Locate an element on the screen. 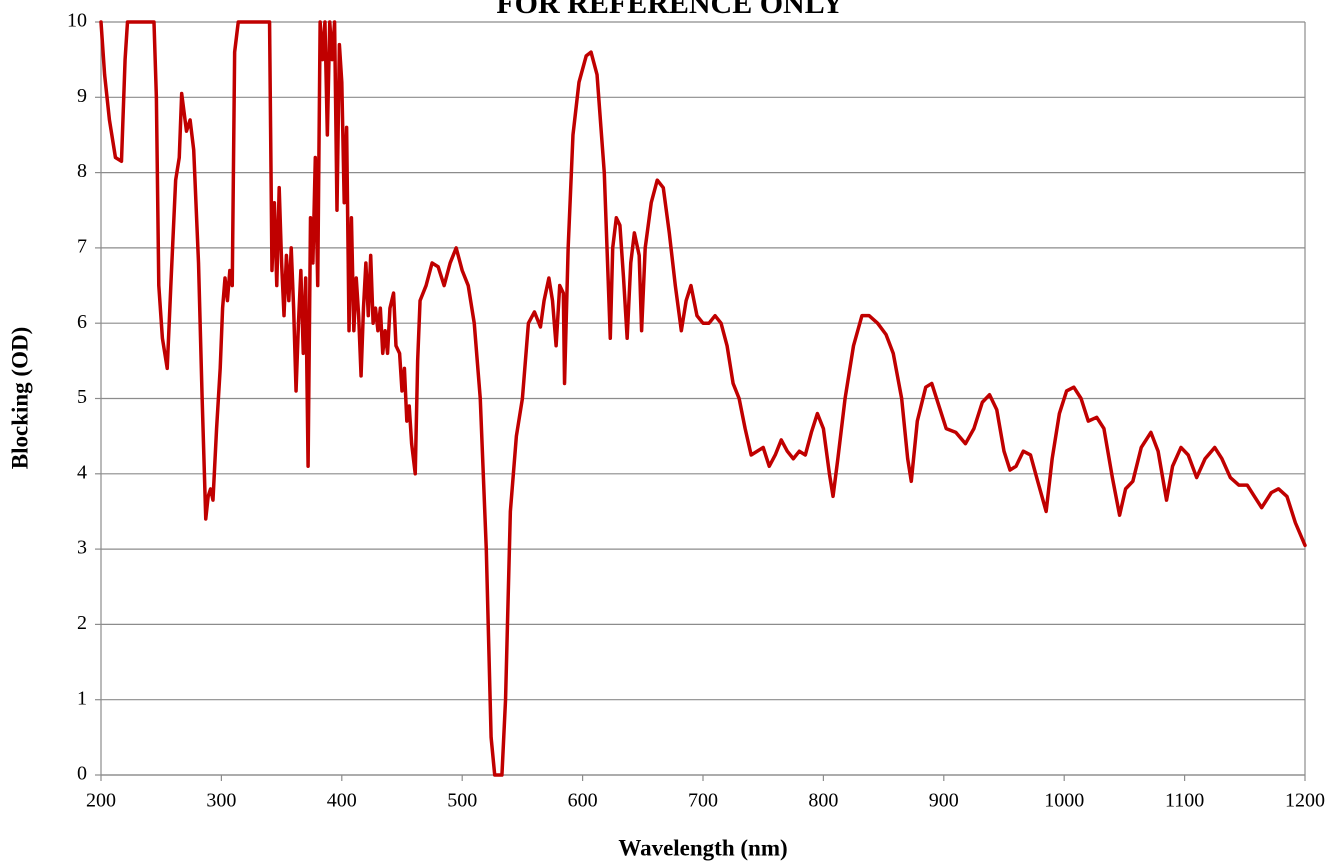  x-tick-label: 1100 is located at coordinates (1184, 801).